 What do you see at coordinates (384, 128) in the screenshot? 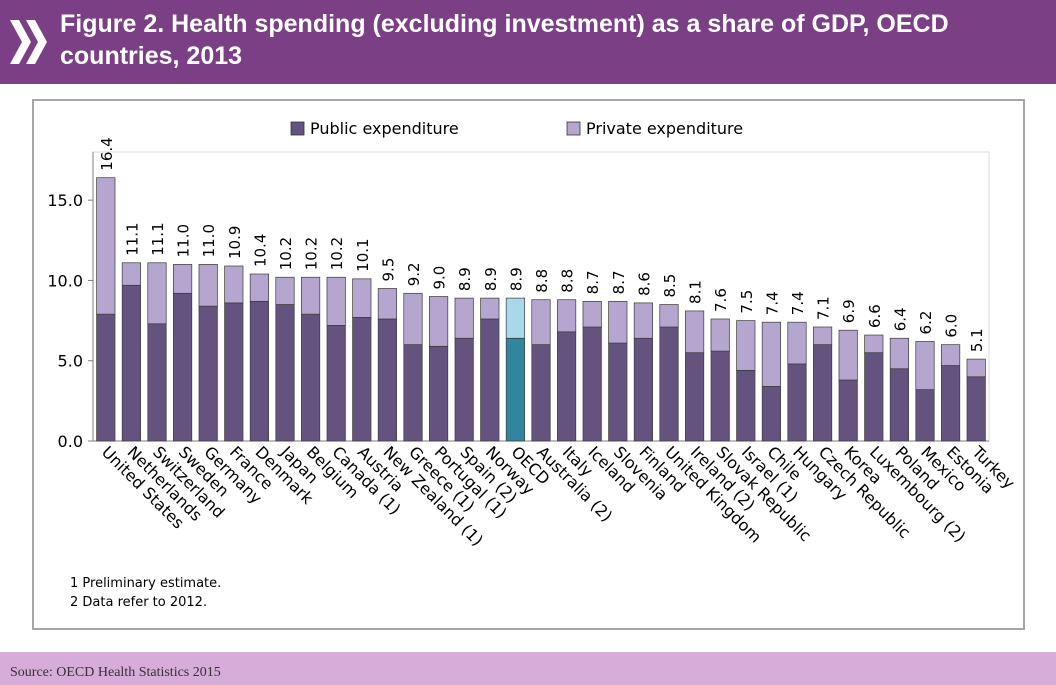
I see `legend-label-public: Public expenditure` at bounding box center [384, 128].